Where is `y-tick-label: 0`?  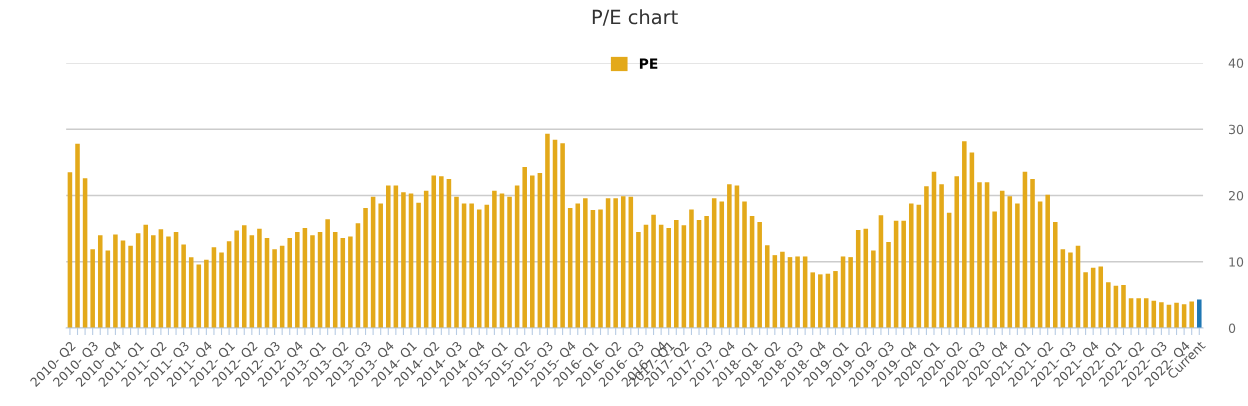
y-tick-label: 0 is located at coordinates (1232, 328).